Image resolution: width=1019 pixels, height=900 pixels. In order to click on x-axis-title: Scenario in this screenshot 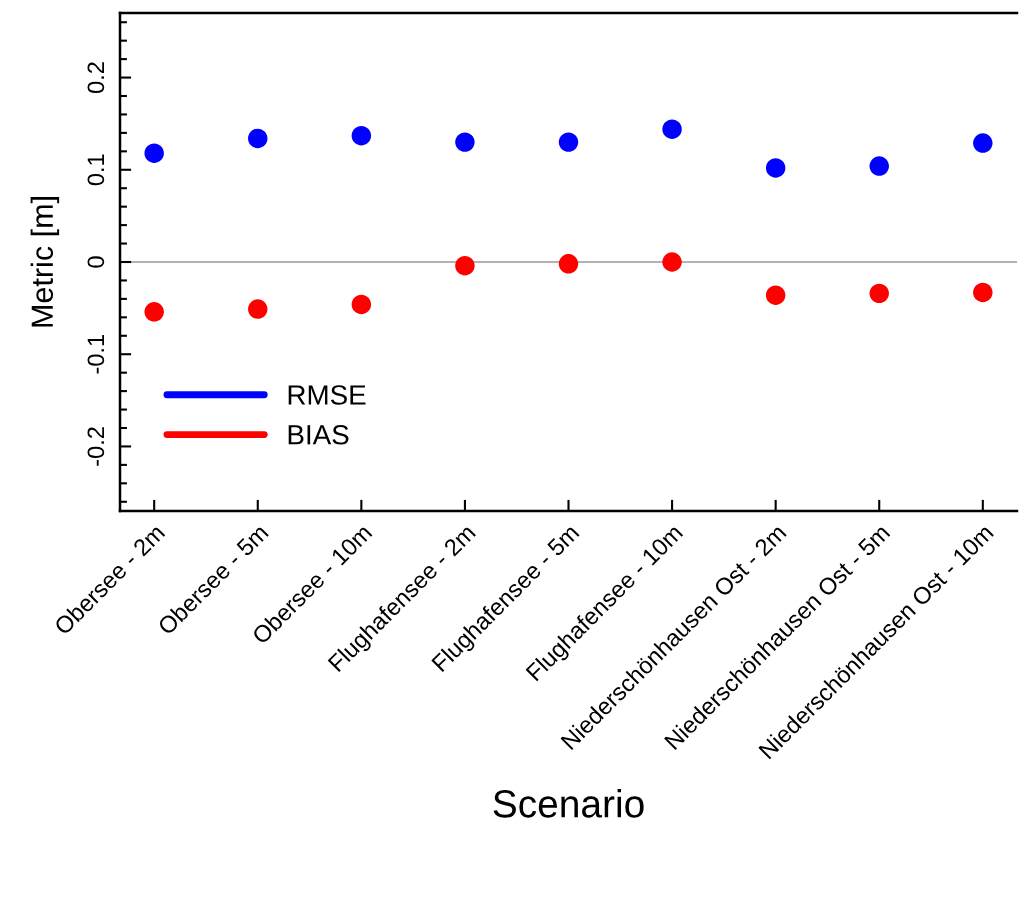, I will do `click(568, 803)`.